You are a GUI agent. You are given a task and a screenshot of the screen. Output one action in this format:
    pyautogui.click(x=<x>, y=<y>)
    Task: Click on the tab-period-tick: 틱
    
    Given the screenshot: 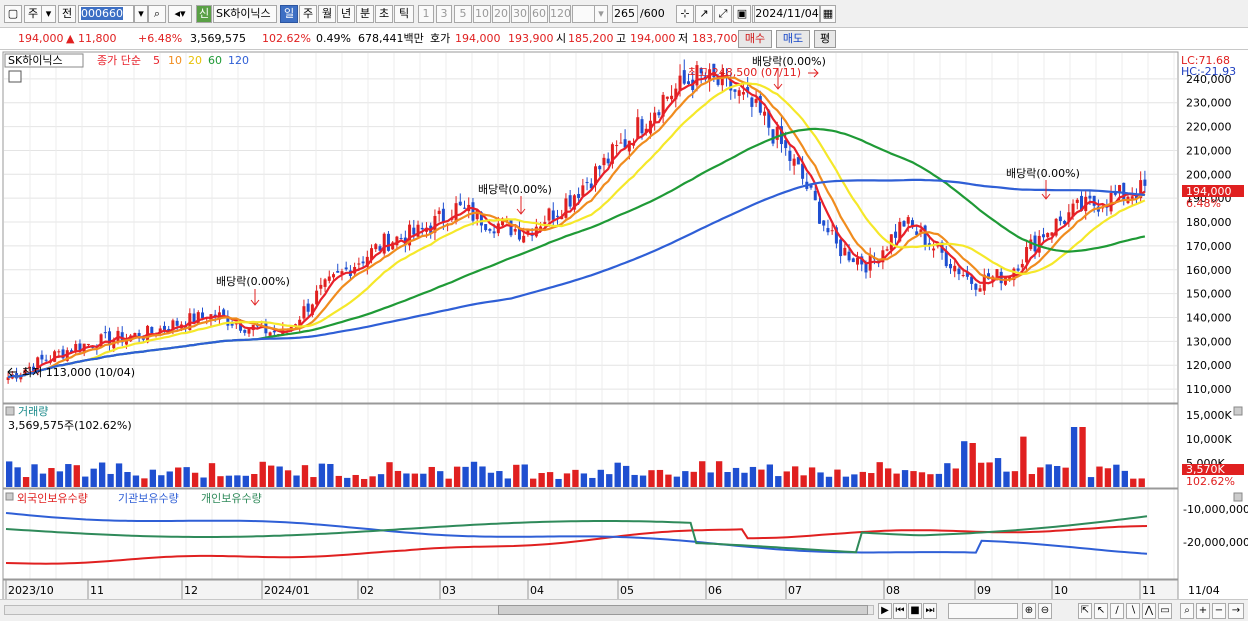 What is the action you would take?
    pyautogui.click(x=404, y=14)
    